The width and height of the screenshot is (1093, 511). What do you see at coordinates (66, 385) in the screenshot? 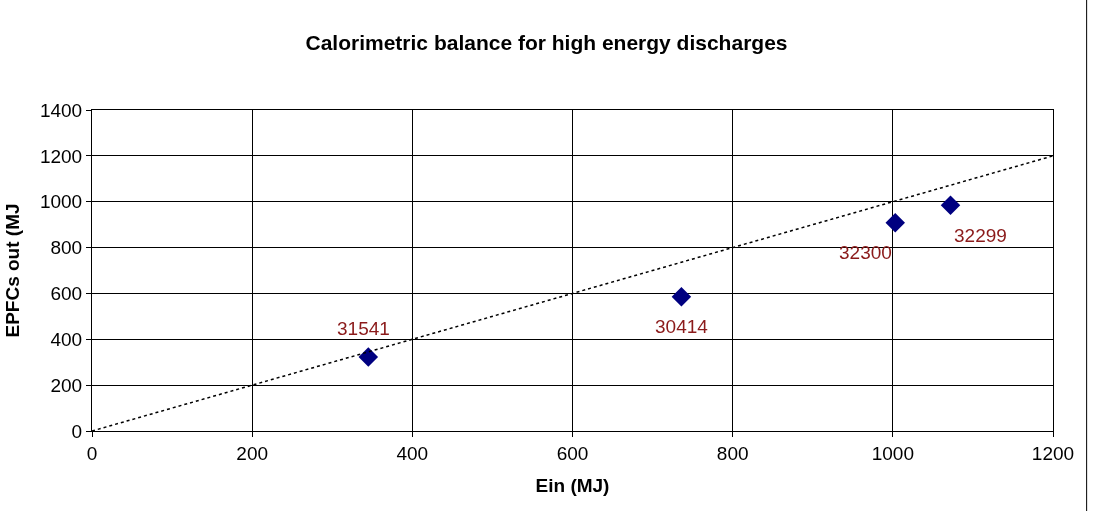
I see `y-tick-label: 200` at bounding box center [66, 385].